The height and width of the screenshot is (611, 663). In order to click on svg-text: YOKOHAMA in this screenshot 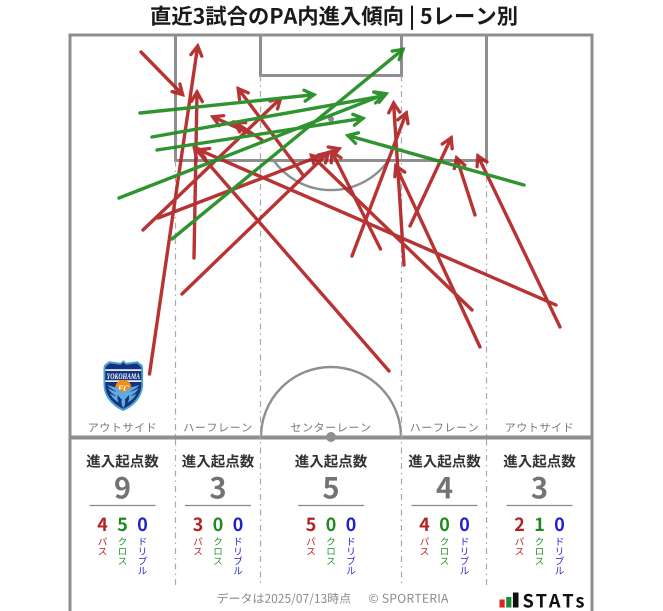, I will do `click(124, 376)`.